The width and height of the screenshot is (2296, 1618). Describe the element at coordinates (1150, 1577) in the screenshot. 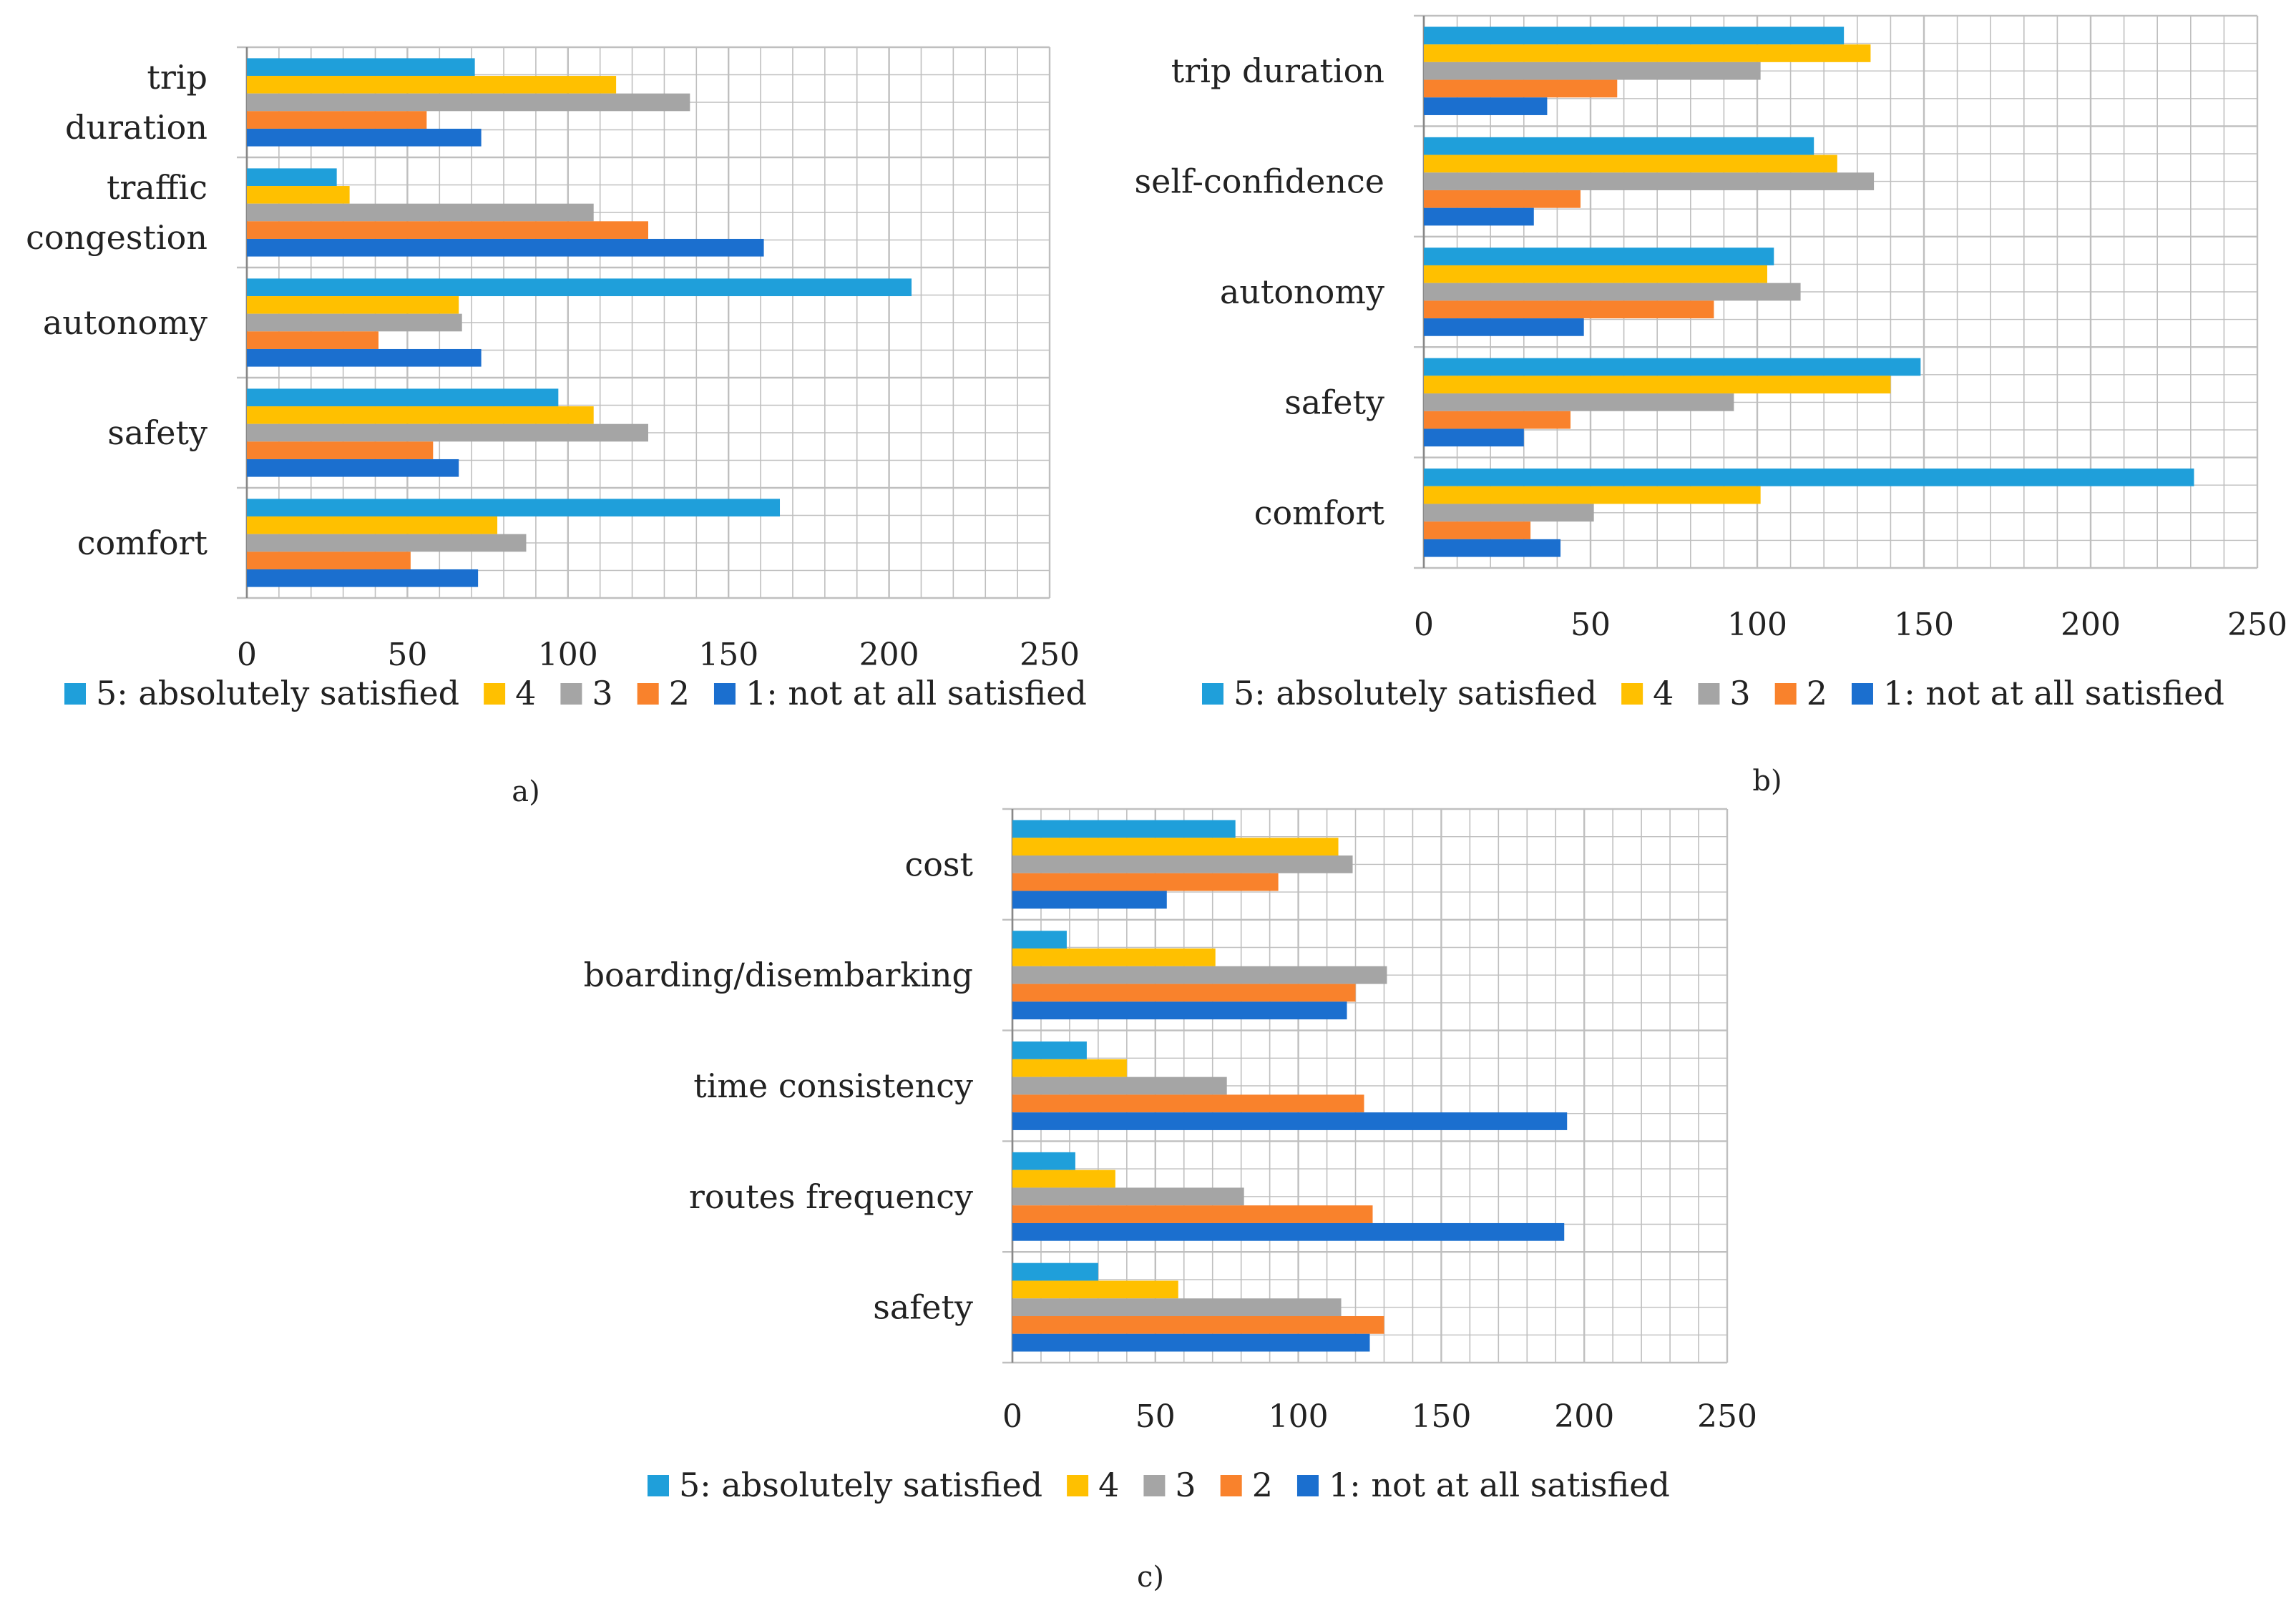

I see `panel-label: c)` at that location.